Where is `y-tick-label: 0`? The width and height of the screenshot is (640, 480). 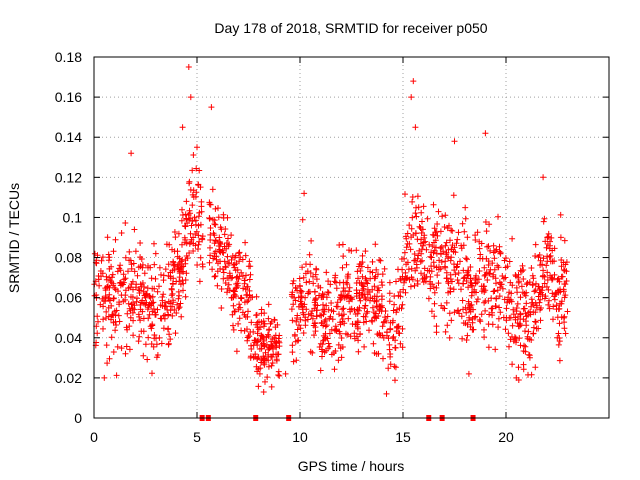
y-tick-label: 0 is located at coordinates (78, 418).